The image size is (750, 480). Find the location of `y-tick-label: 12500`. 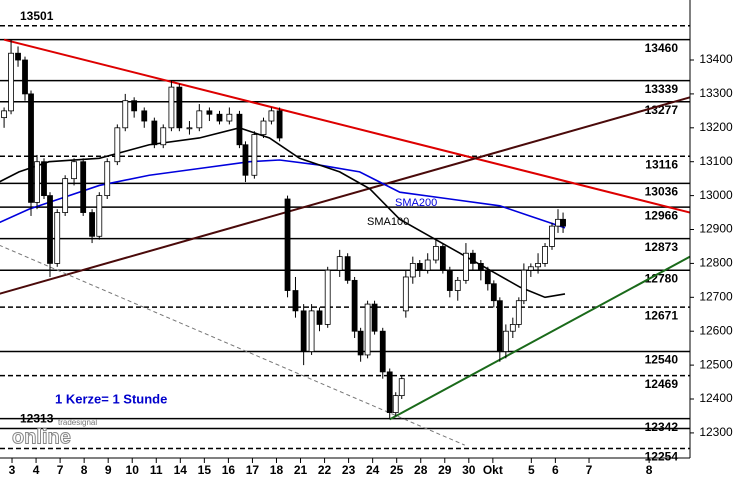

y-tick-label: 12500 is located at coordinates (716, 364).